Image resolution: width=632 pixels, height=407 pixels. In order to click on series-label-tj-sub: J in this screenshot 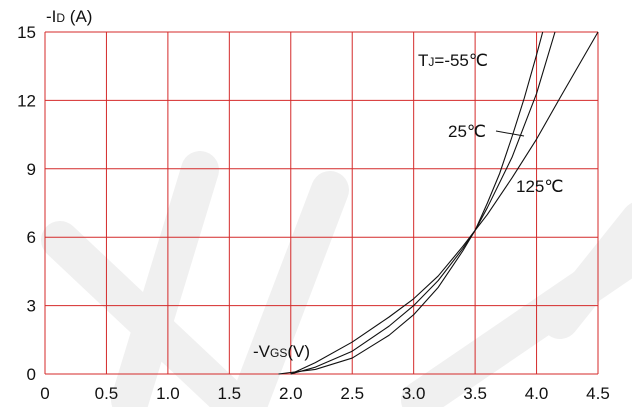, I will do `click(431, 62)`.